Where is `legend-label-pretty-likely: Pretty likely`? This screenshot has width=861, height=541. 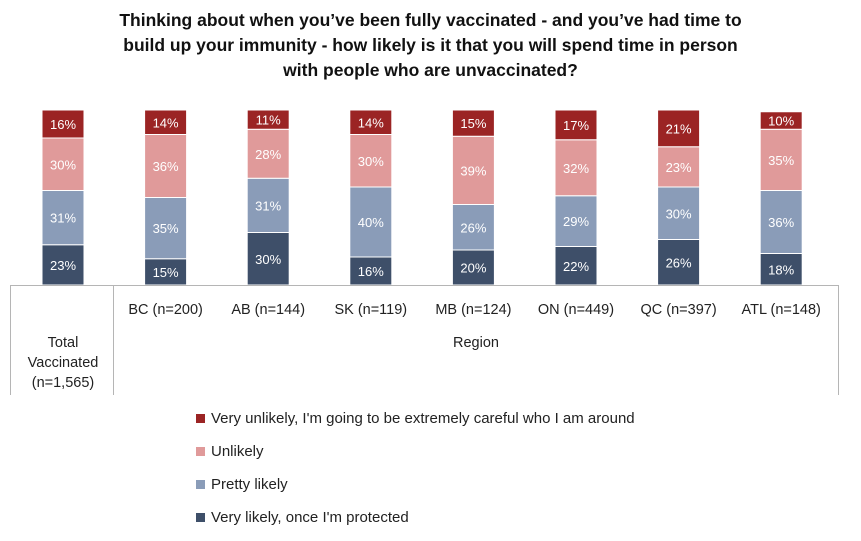 legend-label-pretty-likely: Pretty likely is located at coordinates (249, 484).